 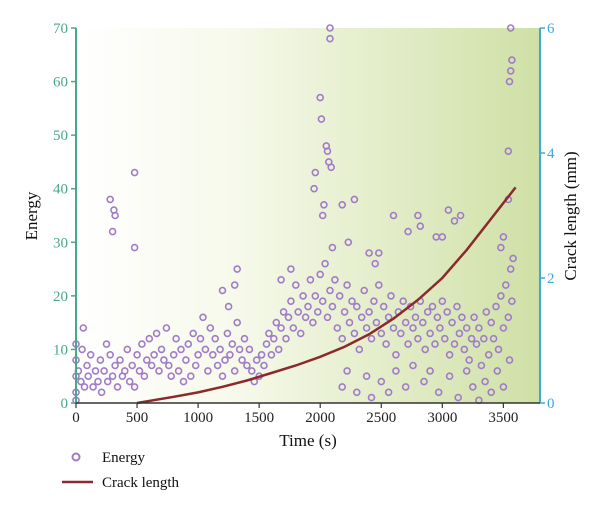 What do you see at coordinates (31, 215) in the screenshot?
I see `y-axis-left-title: Energy` at bounding box center [31, 215].